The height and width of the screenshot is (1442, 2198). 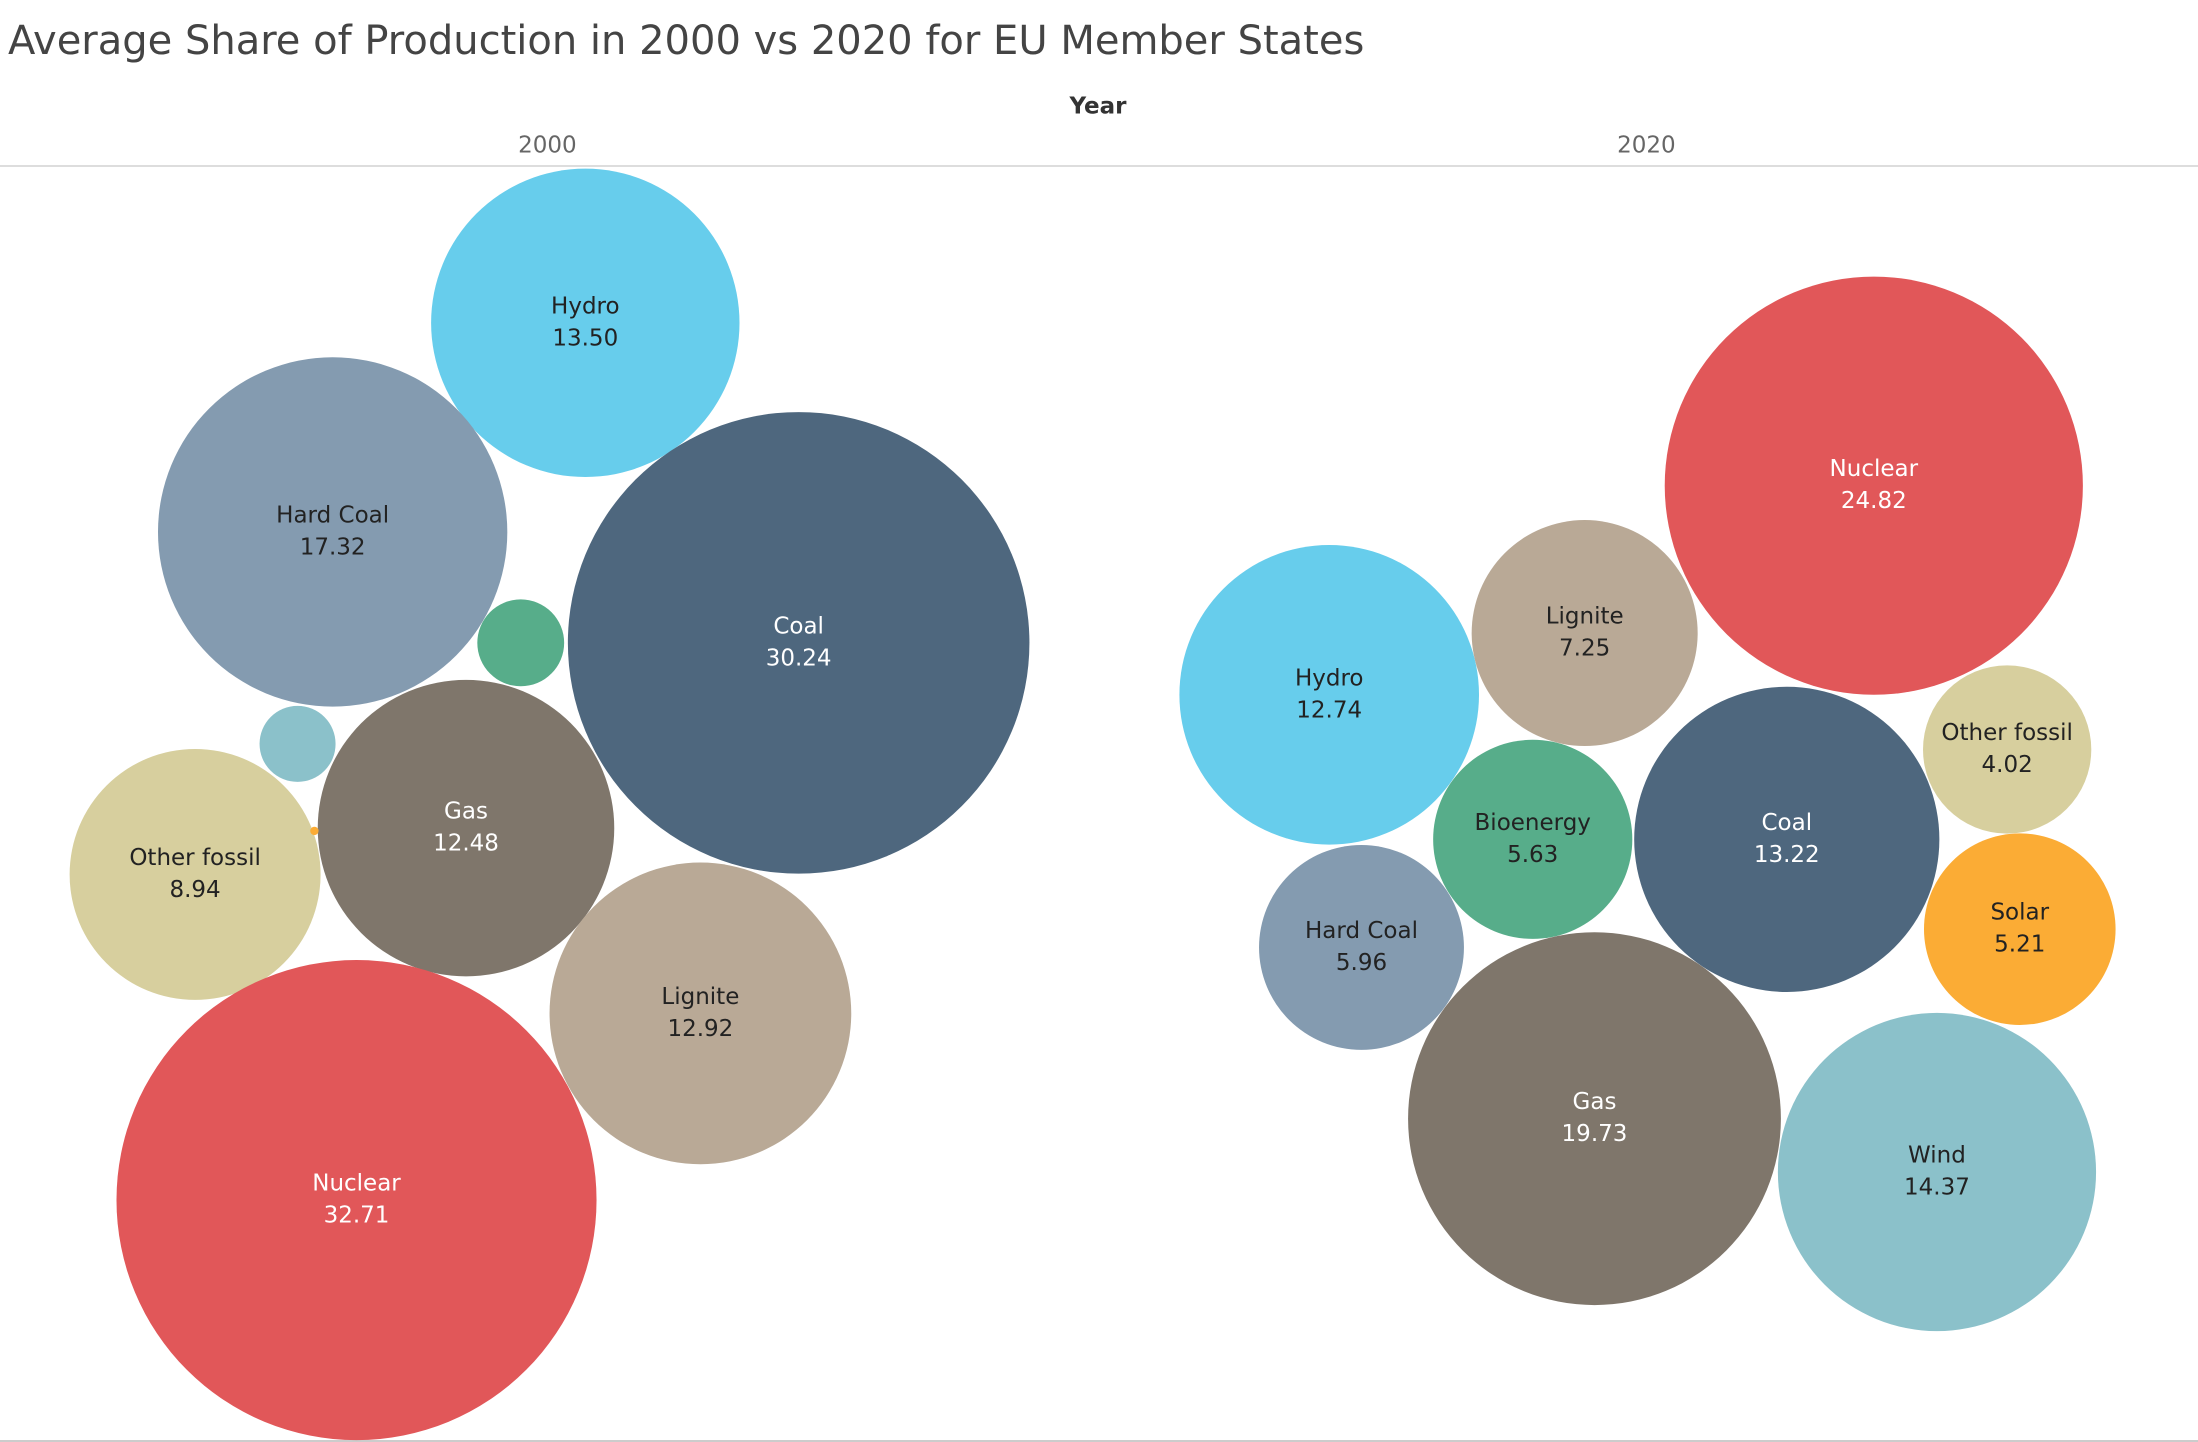 What do you see at coordinates (1787, 855) in the screenshot?
I see `bubble-value: 13.22` at bounding box center [1787, 855].